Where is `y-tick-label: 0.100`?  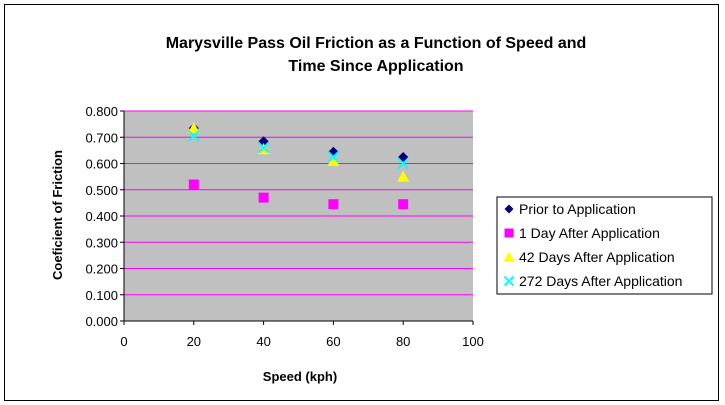
y-tick-label: 0.100 is located at coordinates (101, 295).